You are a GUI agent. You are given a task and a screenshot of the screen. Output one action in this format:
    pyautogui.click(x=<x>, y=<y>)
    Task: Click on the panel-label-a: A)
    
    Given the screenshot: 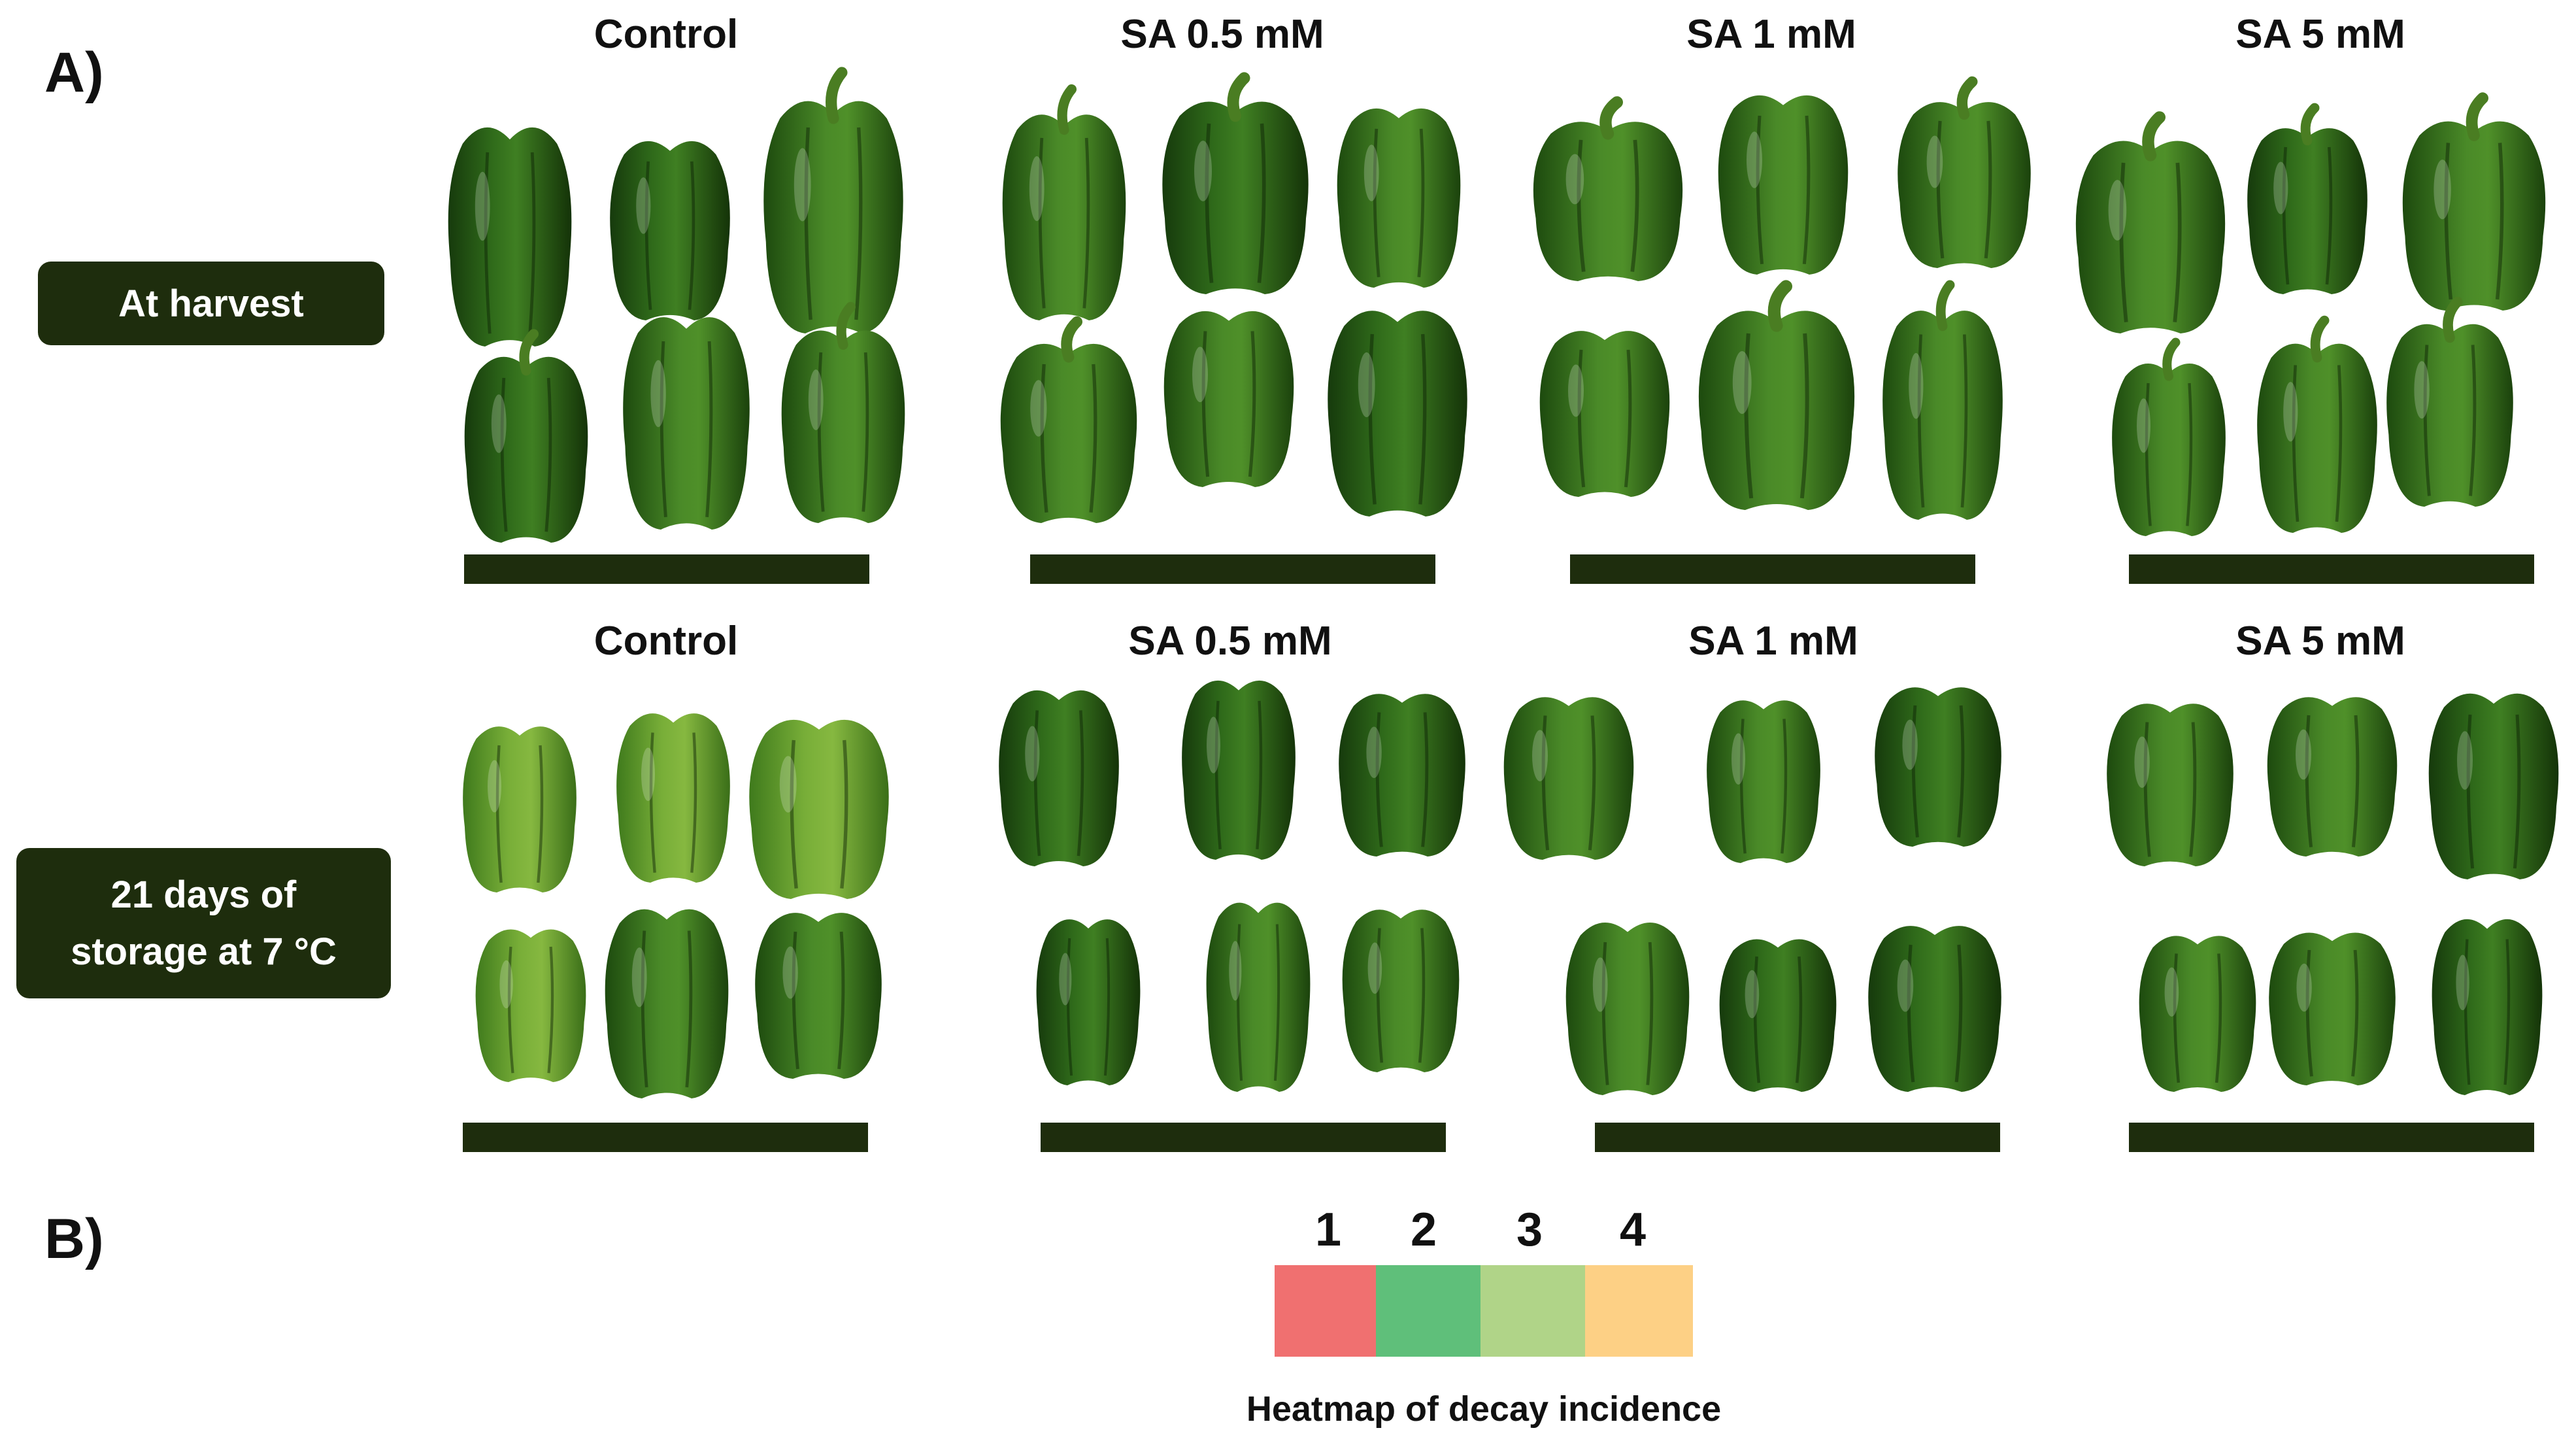 What is the action you would take?
    pyautogui.click(x=74, y=72)
    